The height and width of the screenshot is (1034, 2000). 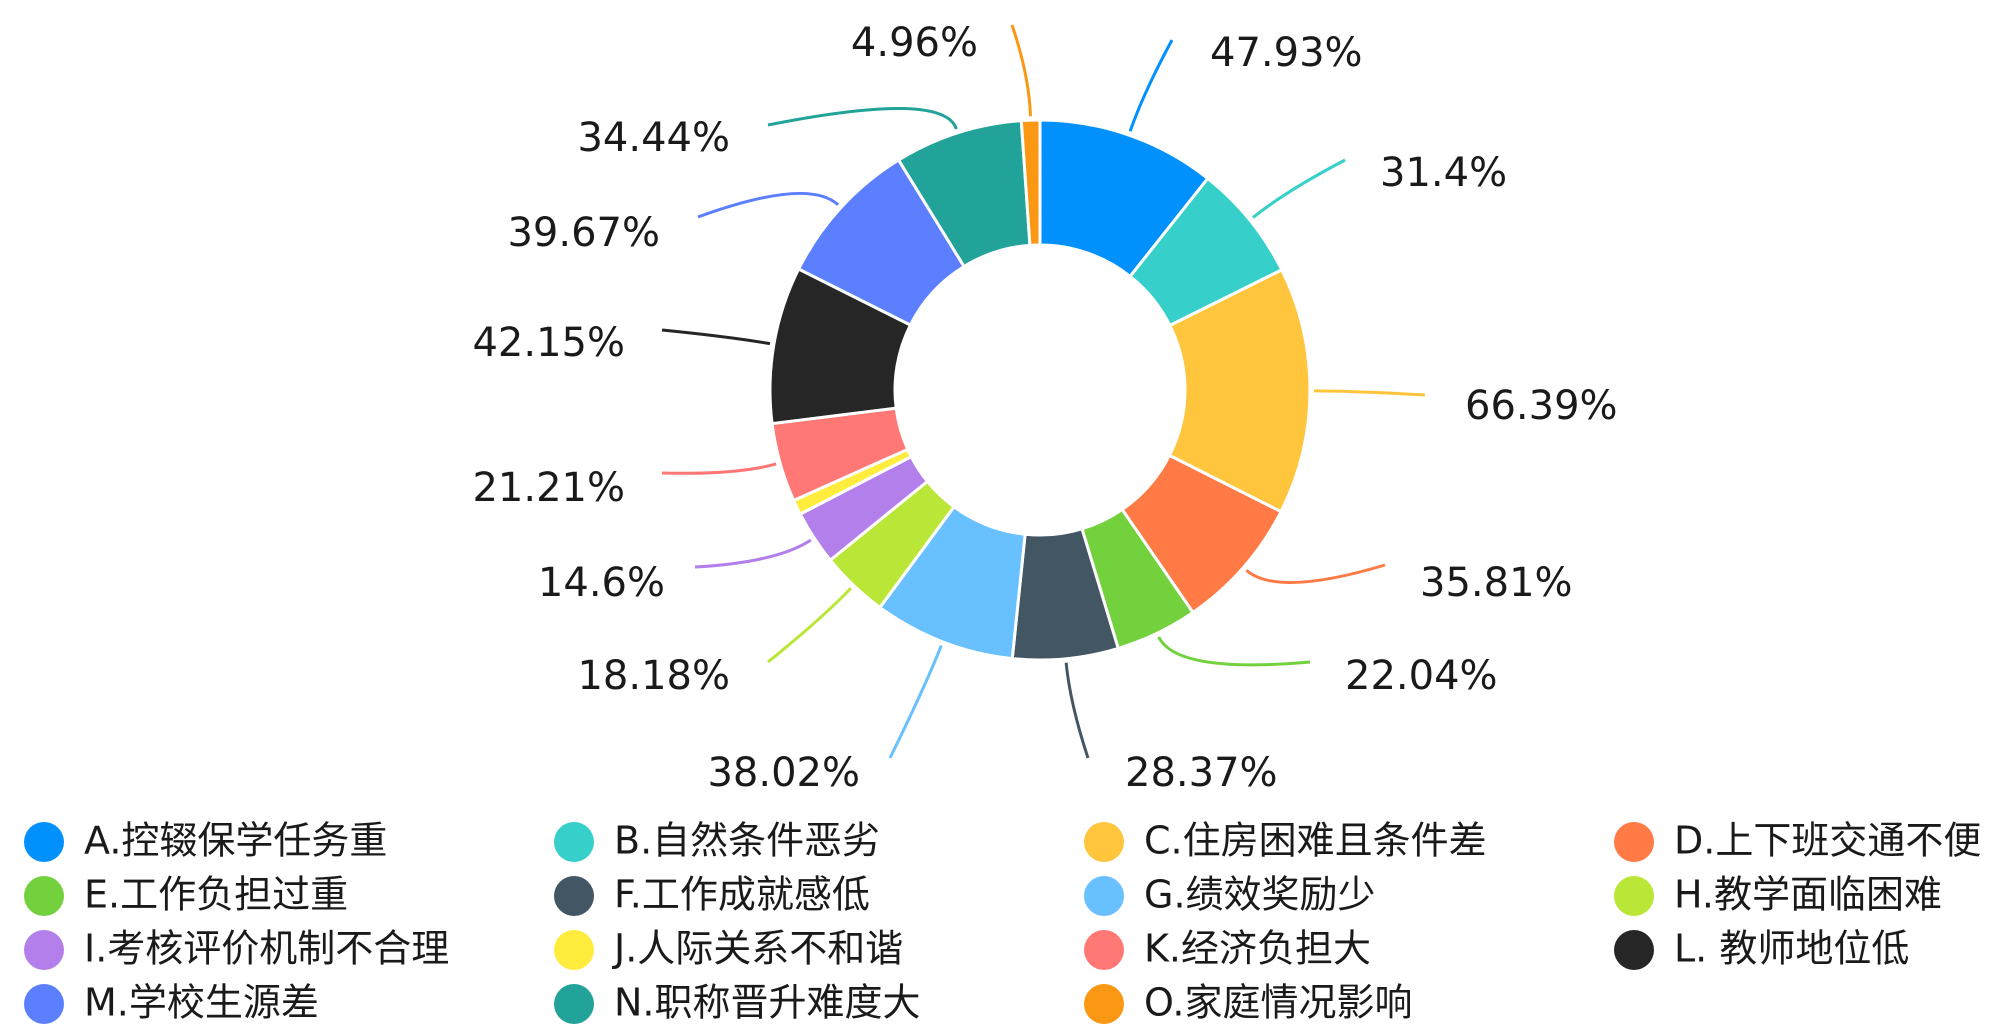 I want to click on legend-label-15: O.家庭情况影响, so click(x=1278, y=1003).